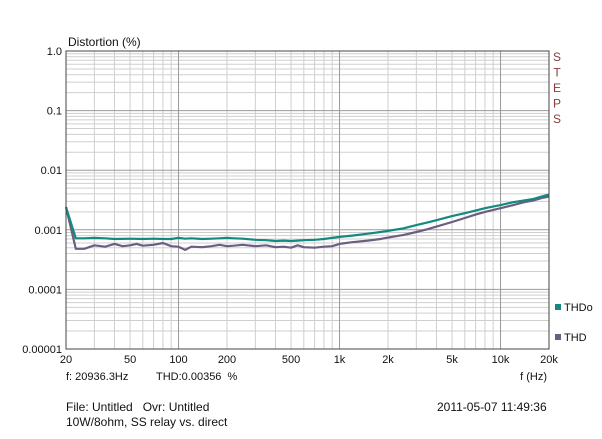  What do you see at coordinates (42, 350) in the screenshot?
I see `y-tick-label: 0.00001` at bounding box center [42, 350].